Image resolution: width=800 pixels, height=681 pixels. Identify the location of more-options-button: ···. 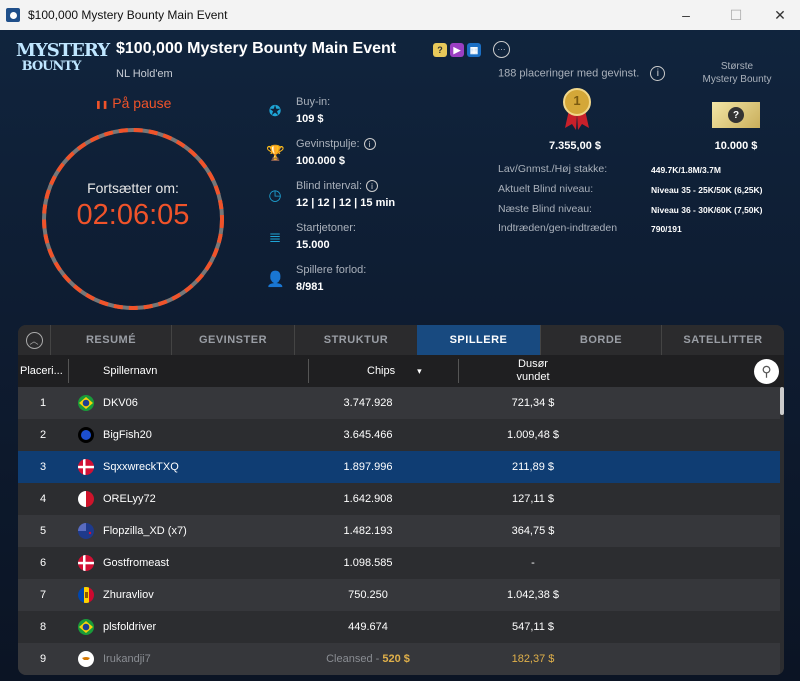
(501, 49).